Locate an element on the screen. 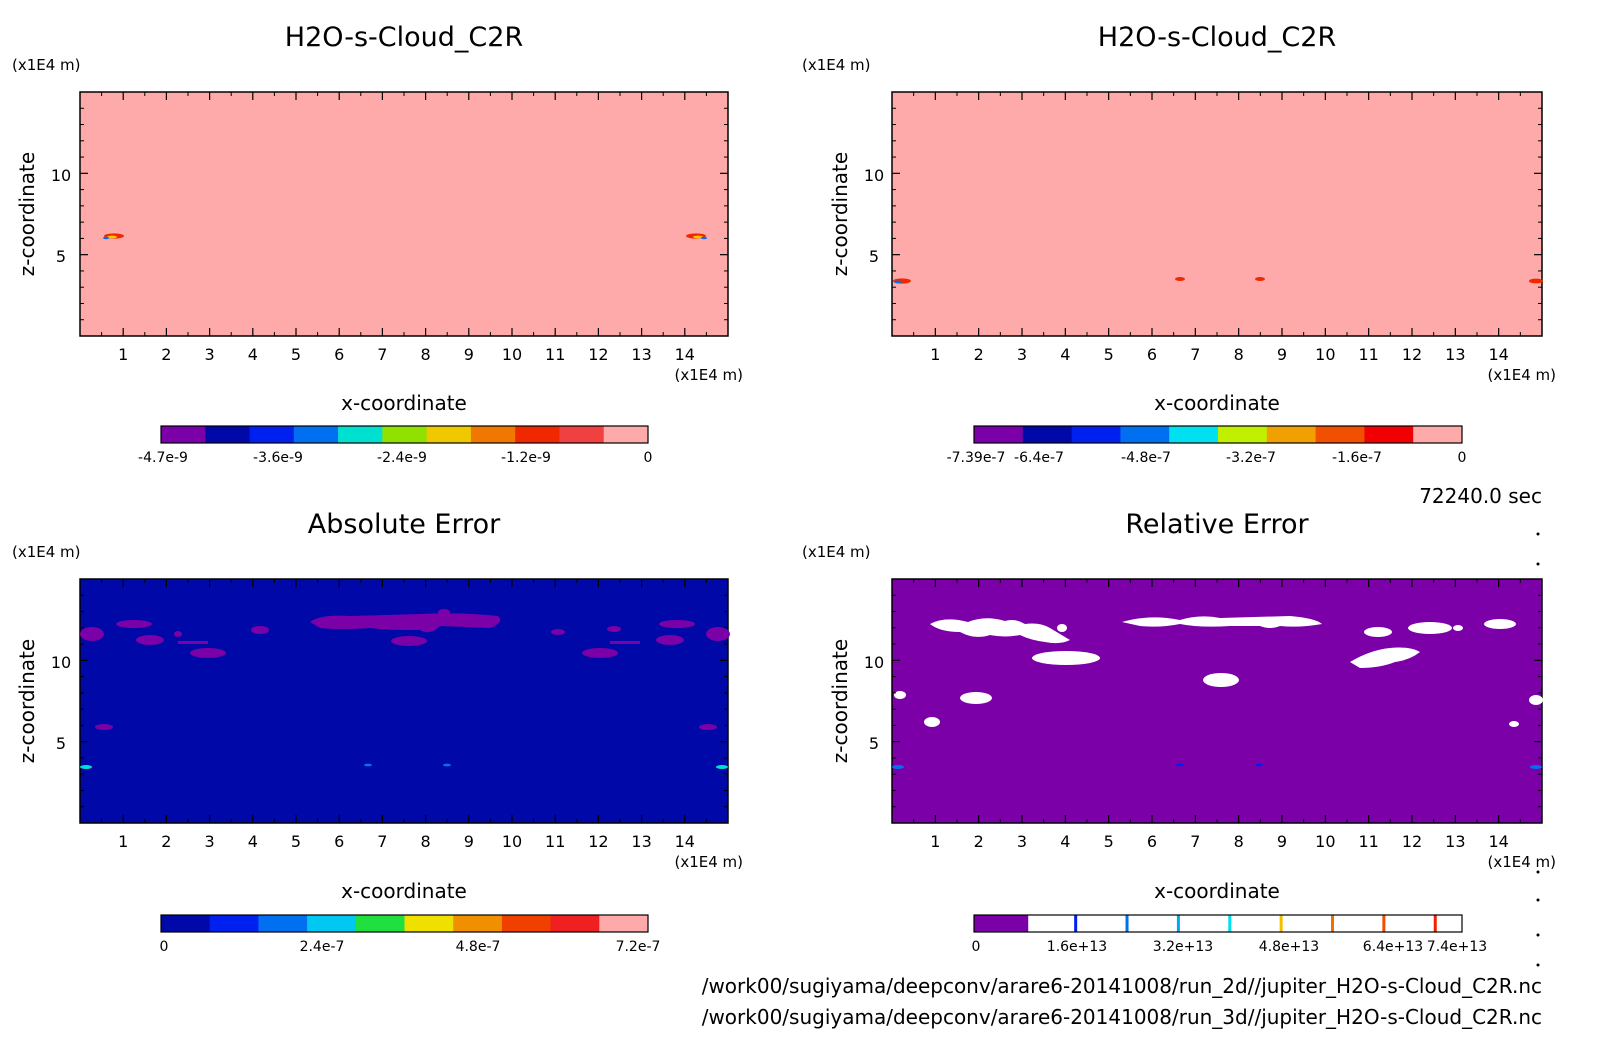  colorbar is located at coordinates (404, 923).